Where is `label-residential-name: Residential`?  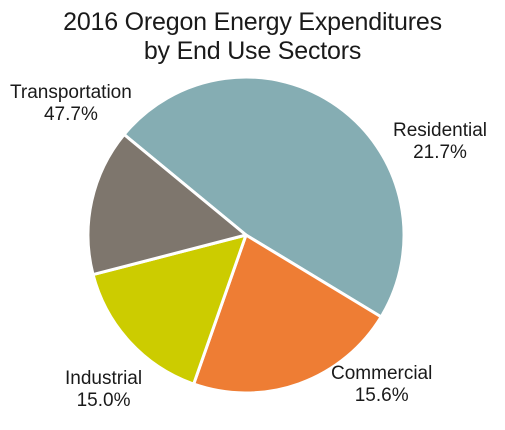 label-residential-name: Residential is located at coordinates (440, 130).